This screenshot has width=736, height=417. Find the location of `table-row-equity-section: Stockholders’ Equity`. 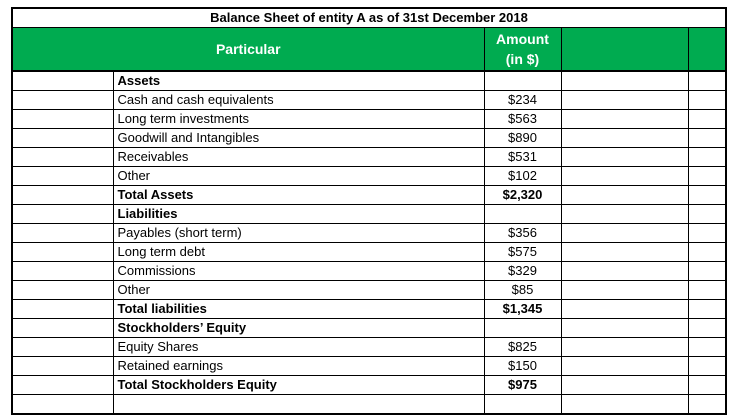

table-row-equity-section: Stockholders’ Equity is located at coordinates (369, 328).